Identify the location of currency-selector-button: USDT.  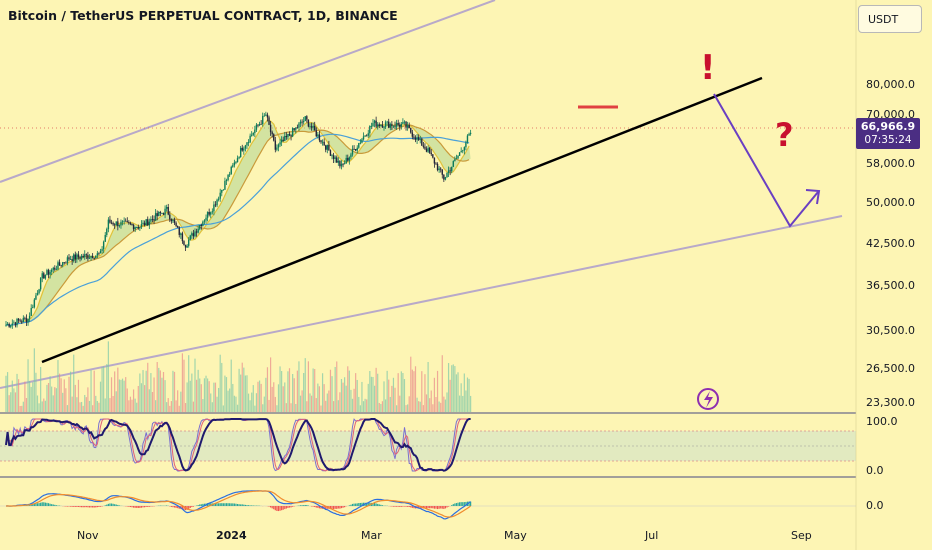
(890, 19).